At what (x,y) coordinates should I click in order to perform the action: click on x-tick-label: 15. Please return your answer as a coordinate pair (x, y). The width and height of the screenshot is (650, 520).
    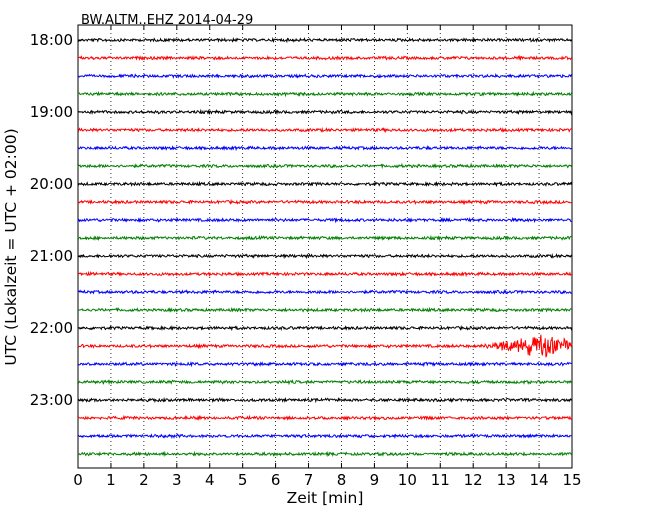
    Looking at the image, I should click on (571, 480).